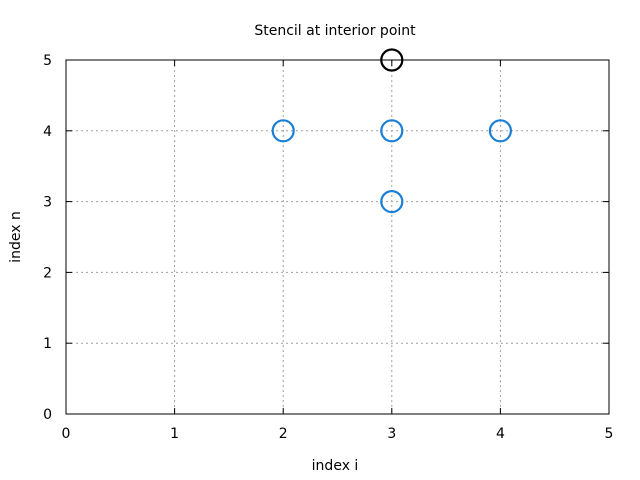 This screenshot has height=480, width=640. I want to click on data-points, so click(391, 131).